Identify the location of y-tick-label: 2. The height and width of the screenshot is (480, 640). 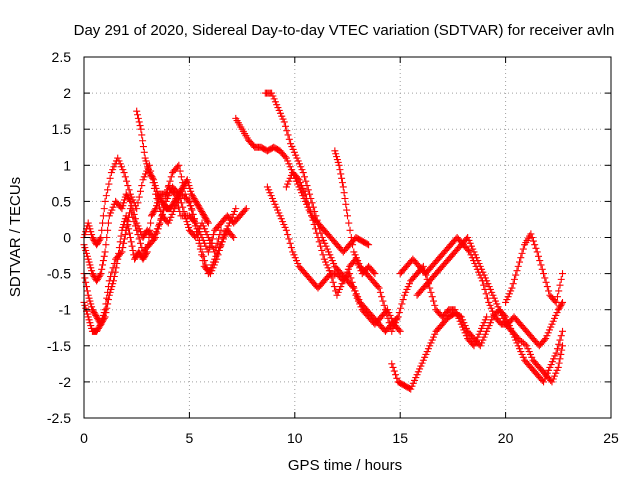
(67, 93).